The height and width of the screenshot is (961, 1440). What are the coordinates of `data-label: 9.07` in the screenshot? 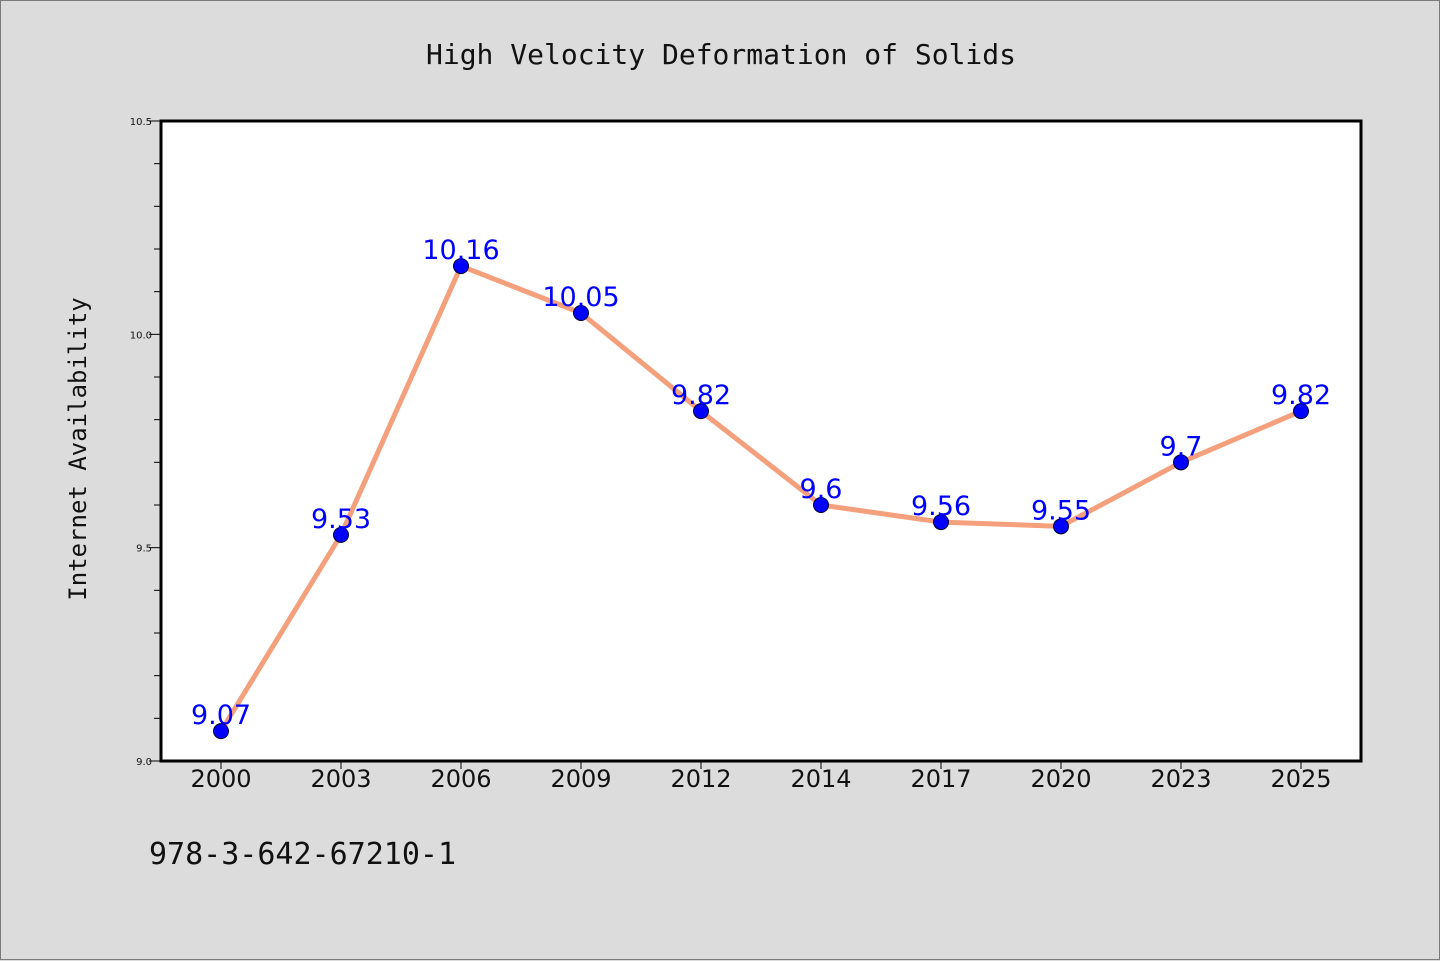 It's located at (221, 715).